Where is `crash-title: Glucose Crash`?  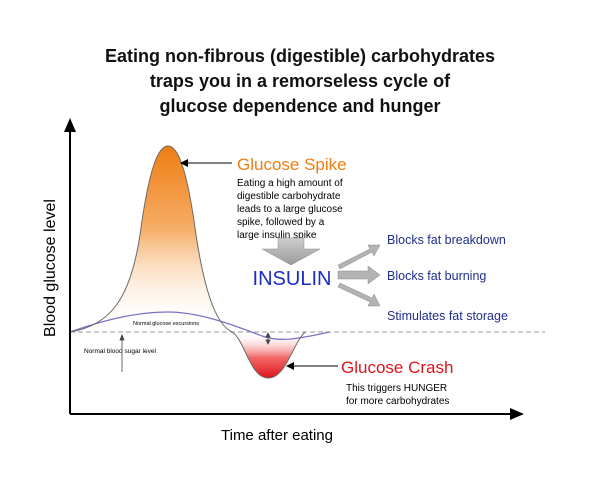 crash-title: Glucose Crash is located at coordinates (397, 367).